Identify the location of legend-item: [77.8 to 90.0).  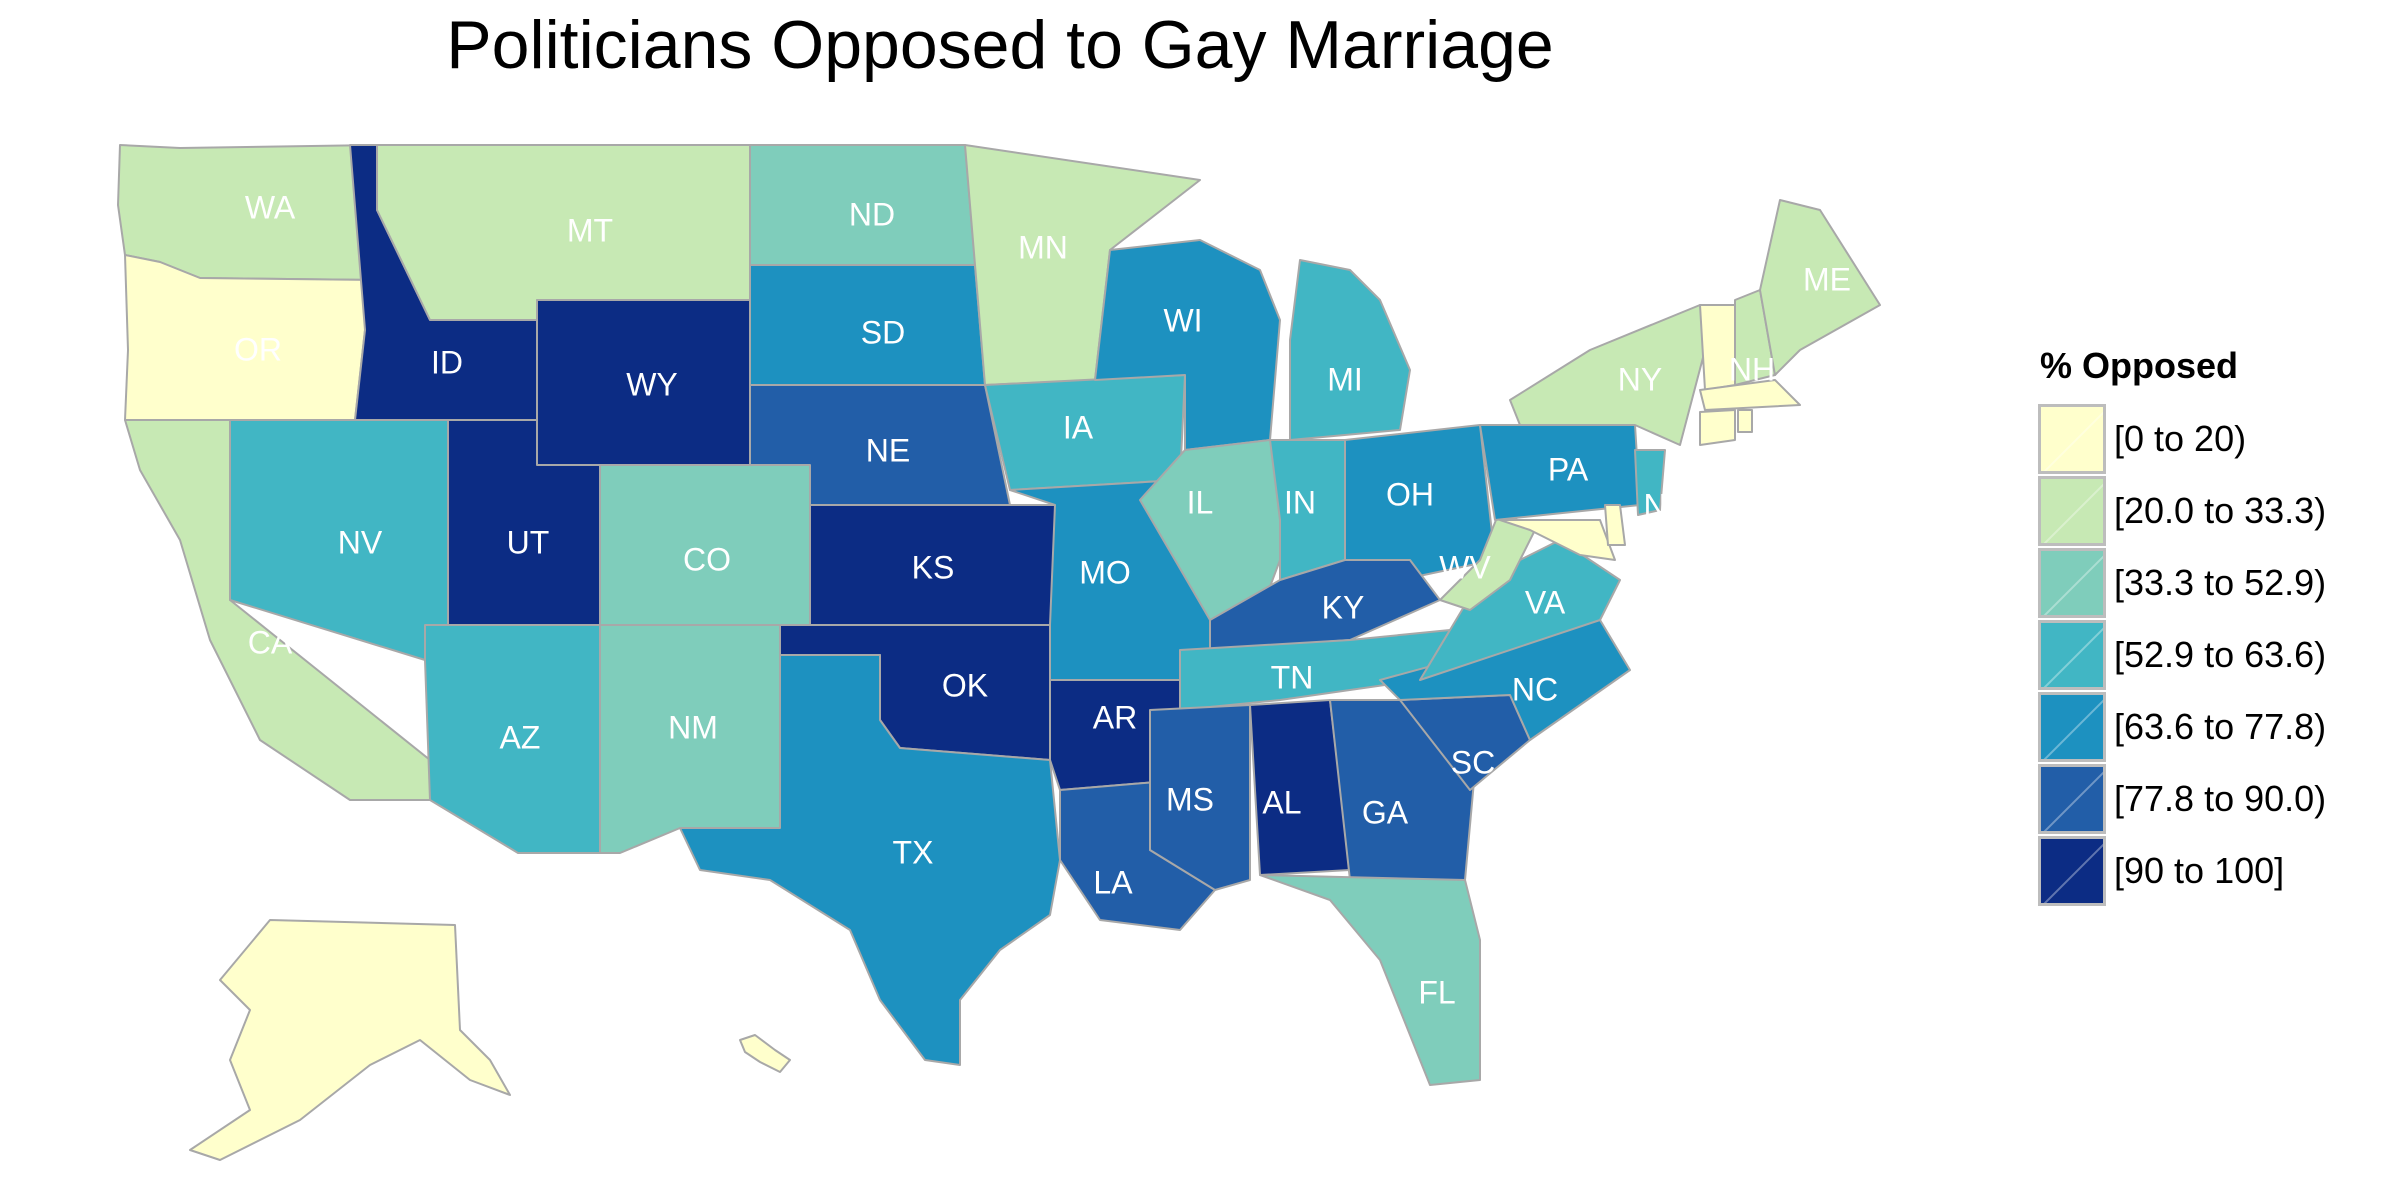
(2182, 799).